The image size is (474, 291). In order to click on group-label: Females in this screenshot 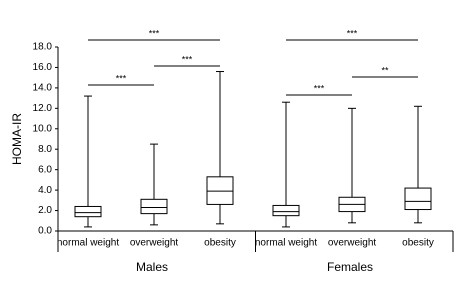, I will do `click(350, 267)`.